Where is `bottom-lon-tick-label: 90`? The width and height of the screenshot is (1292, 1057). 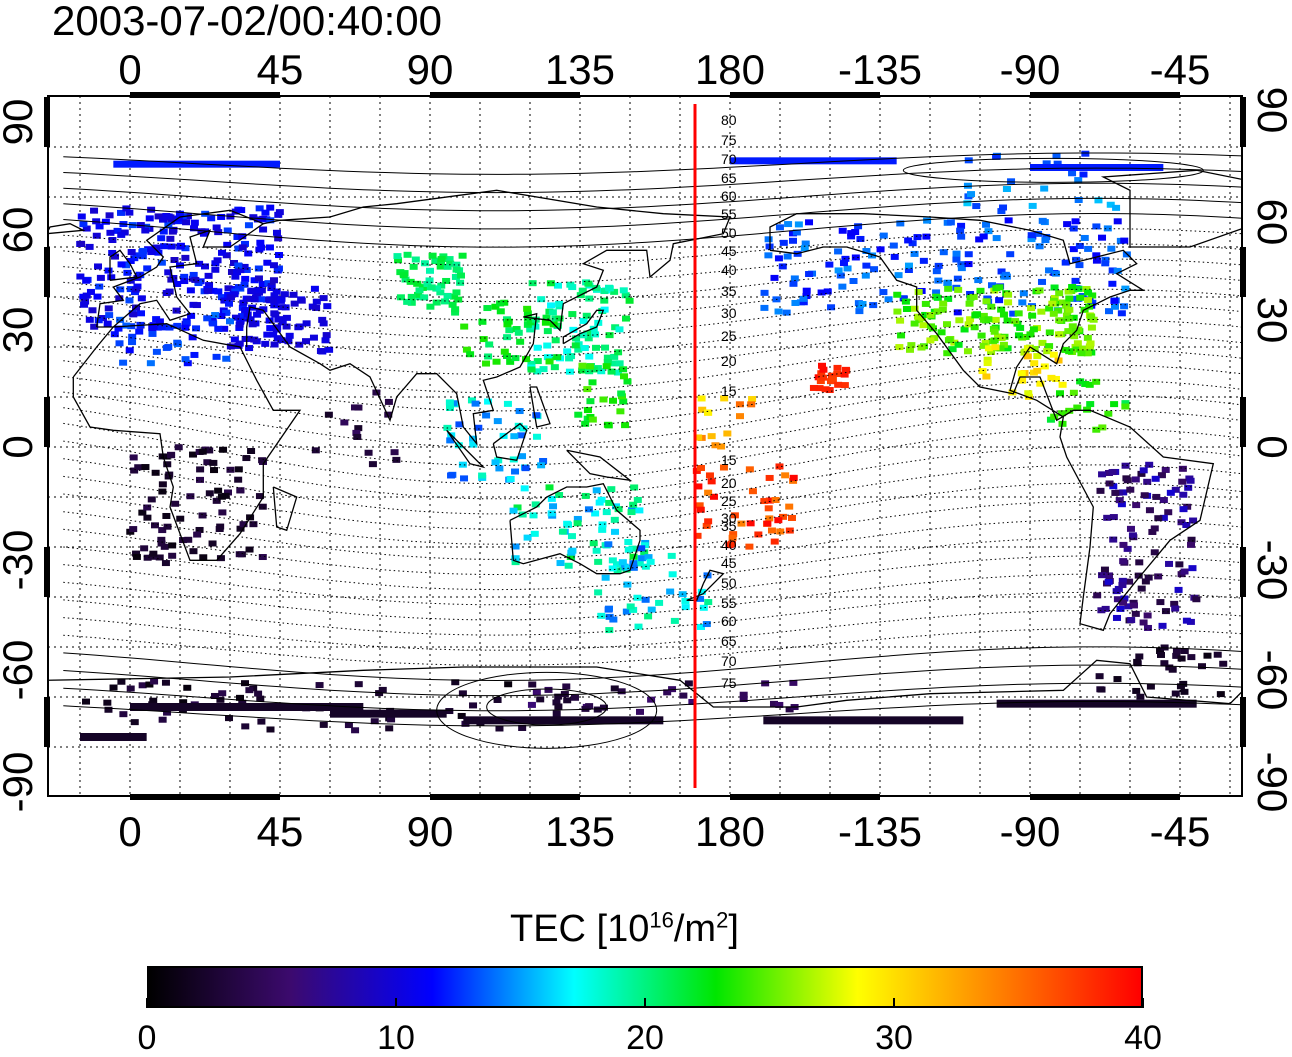 bottom-lon-tick-label: 90 is located at coordinates (430, 831).